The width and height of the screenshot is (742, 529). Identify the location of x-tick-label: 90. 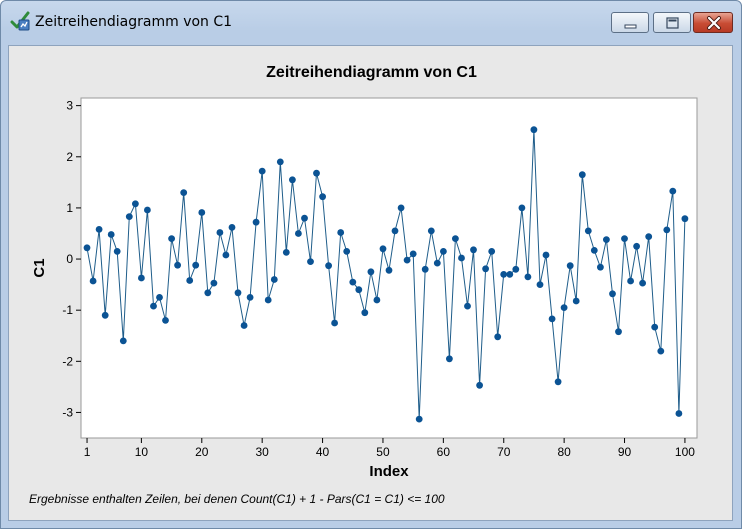
(625, 452).